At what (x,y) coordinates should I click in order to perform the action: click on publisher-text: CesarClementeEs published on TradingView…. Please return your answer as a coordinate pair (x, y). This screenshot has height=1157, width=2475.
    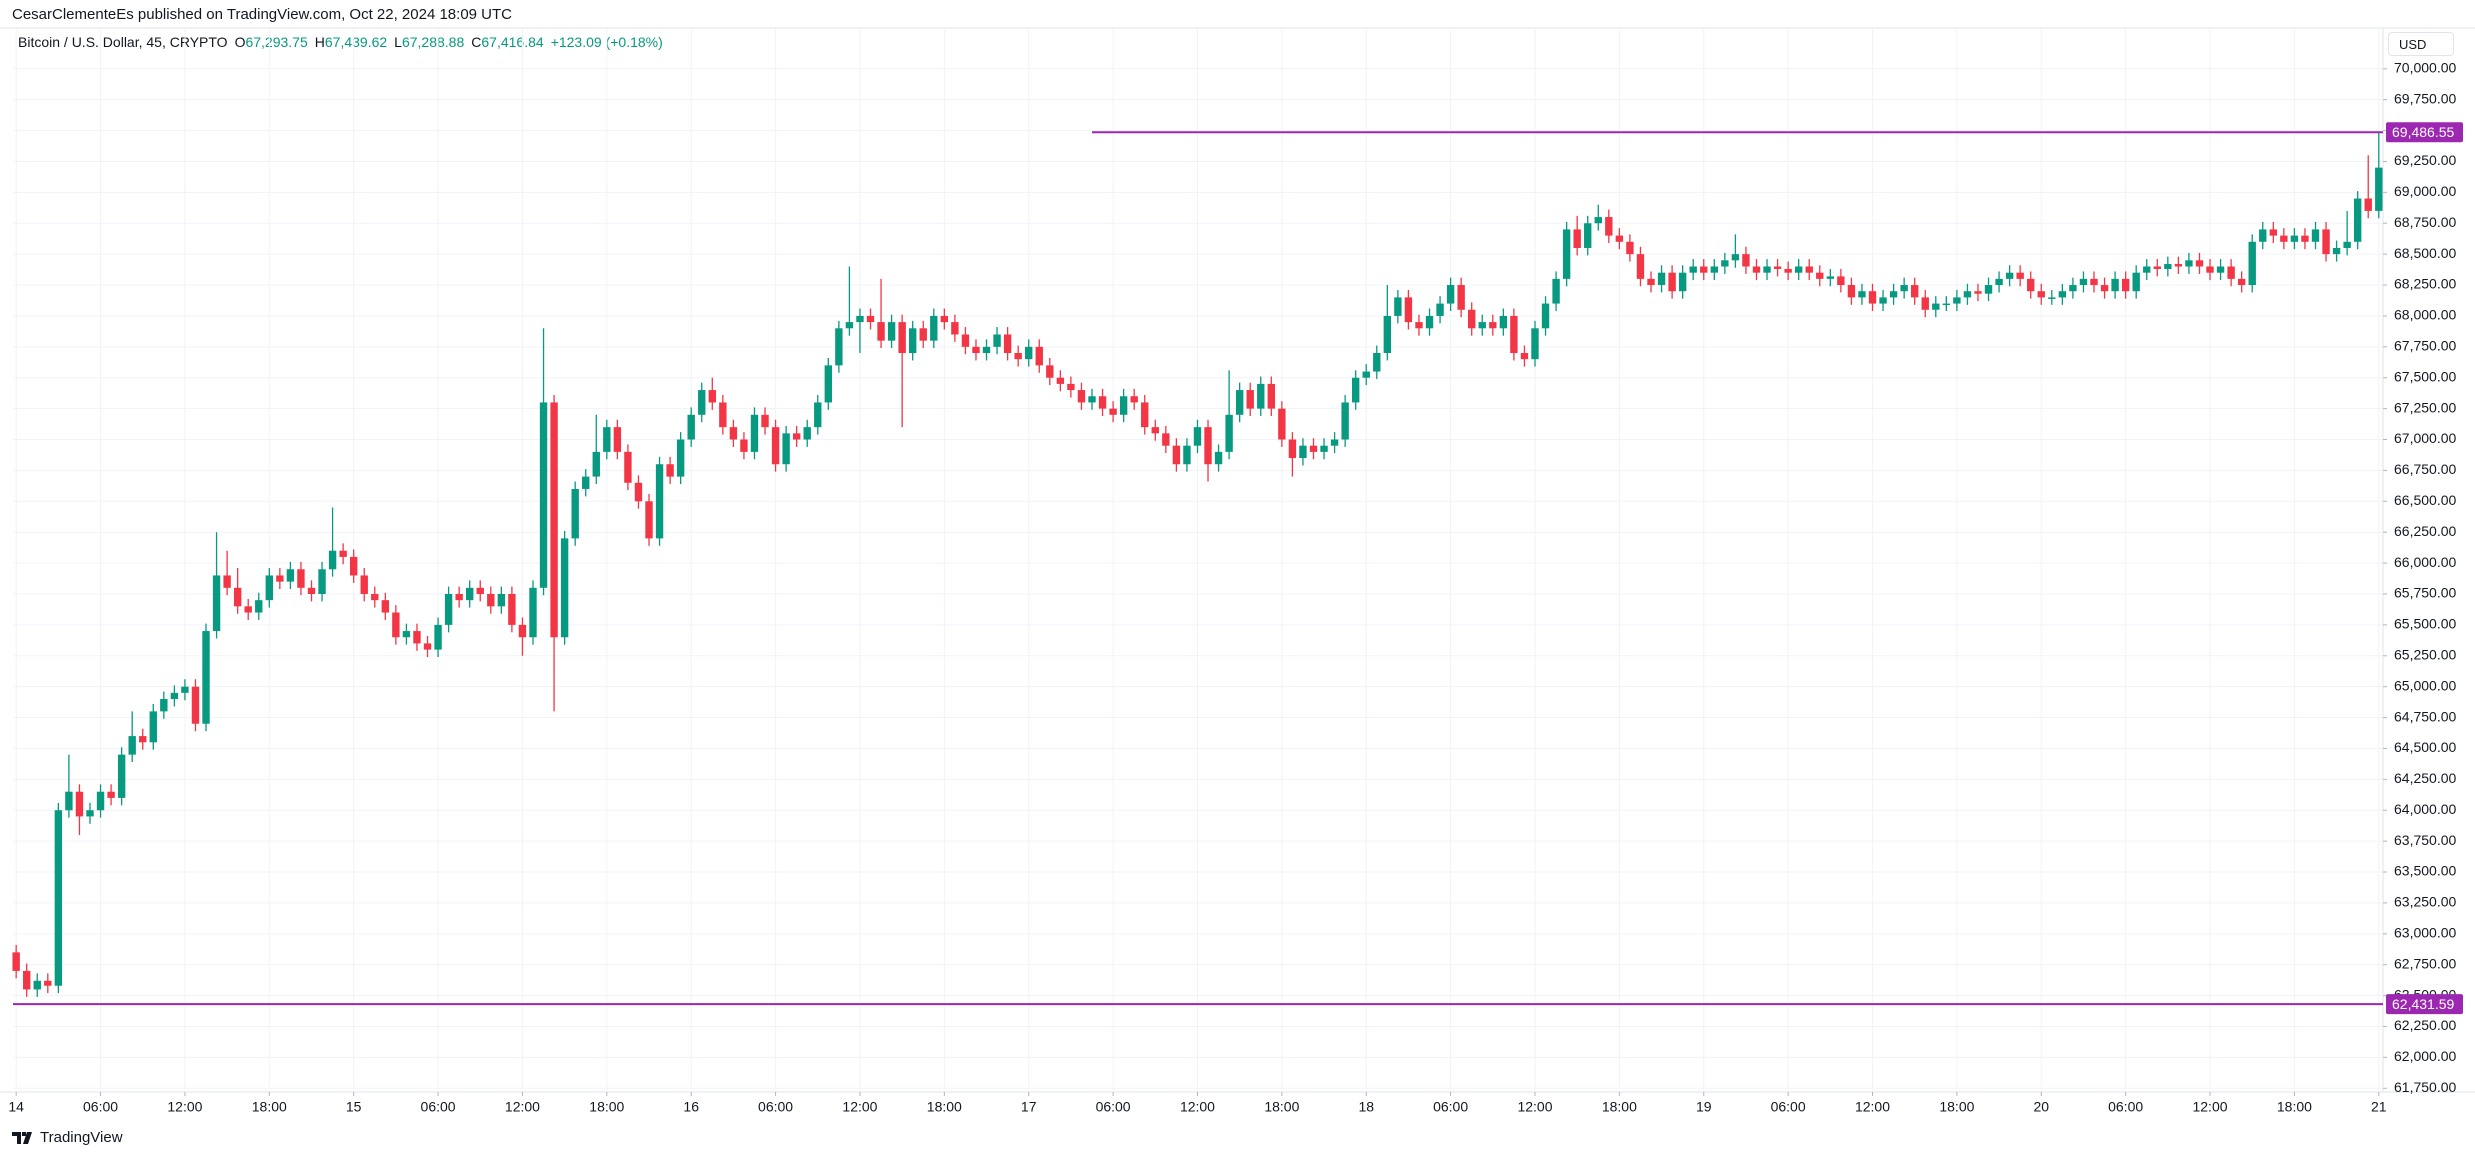
    Looking at the image, I should click on (262, 14).